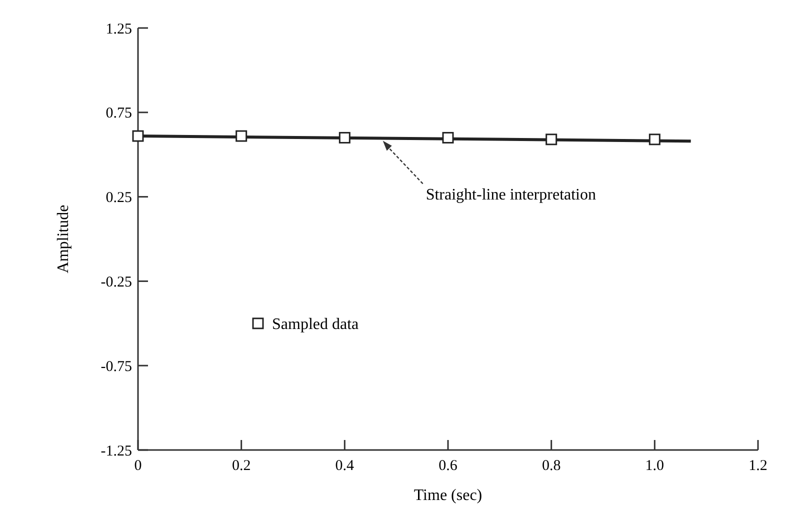 This screenshot has height=526, width=806. Describe the element at coordinates (511, 195) in the screenshot. I see `annotation: Straight-line interpretation` at that location.